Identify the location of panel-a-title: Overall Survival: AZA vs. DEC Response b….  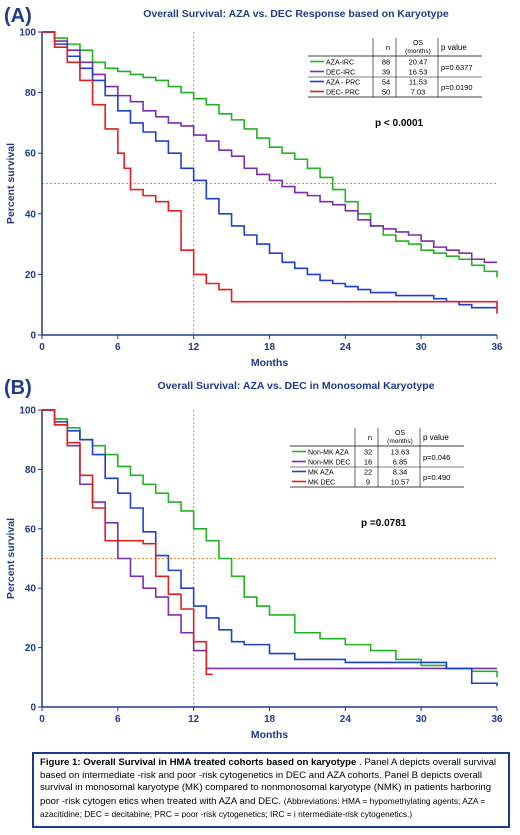
(296, 14).